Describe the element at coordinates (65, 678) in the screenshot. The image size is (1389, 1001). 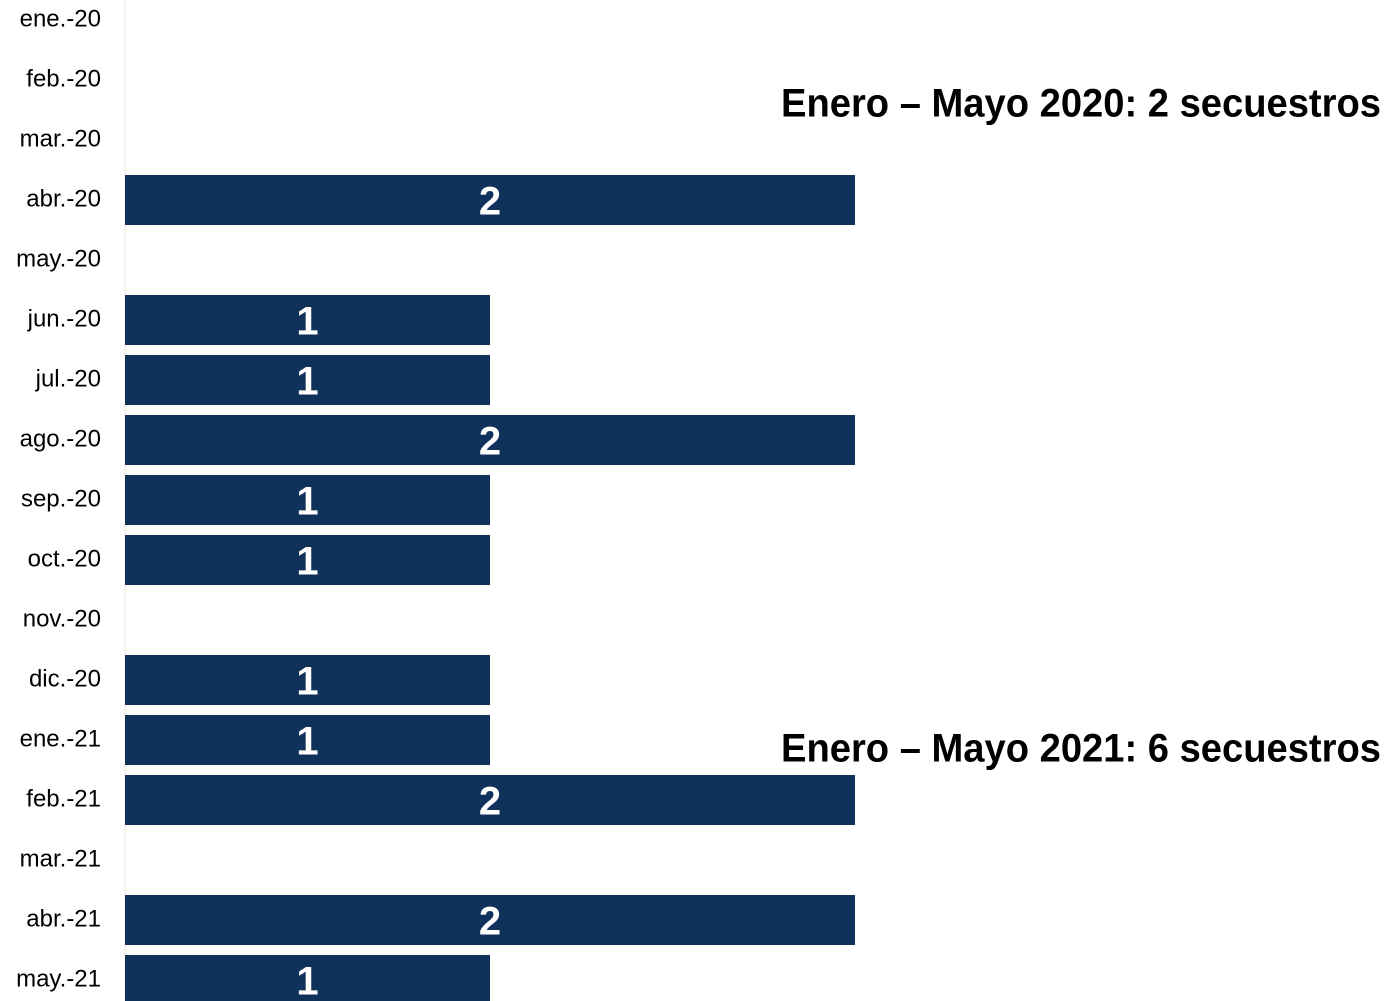
I see `y-tick-label: dic.-20` at that location.